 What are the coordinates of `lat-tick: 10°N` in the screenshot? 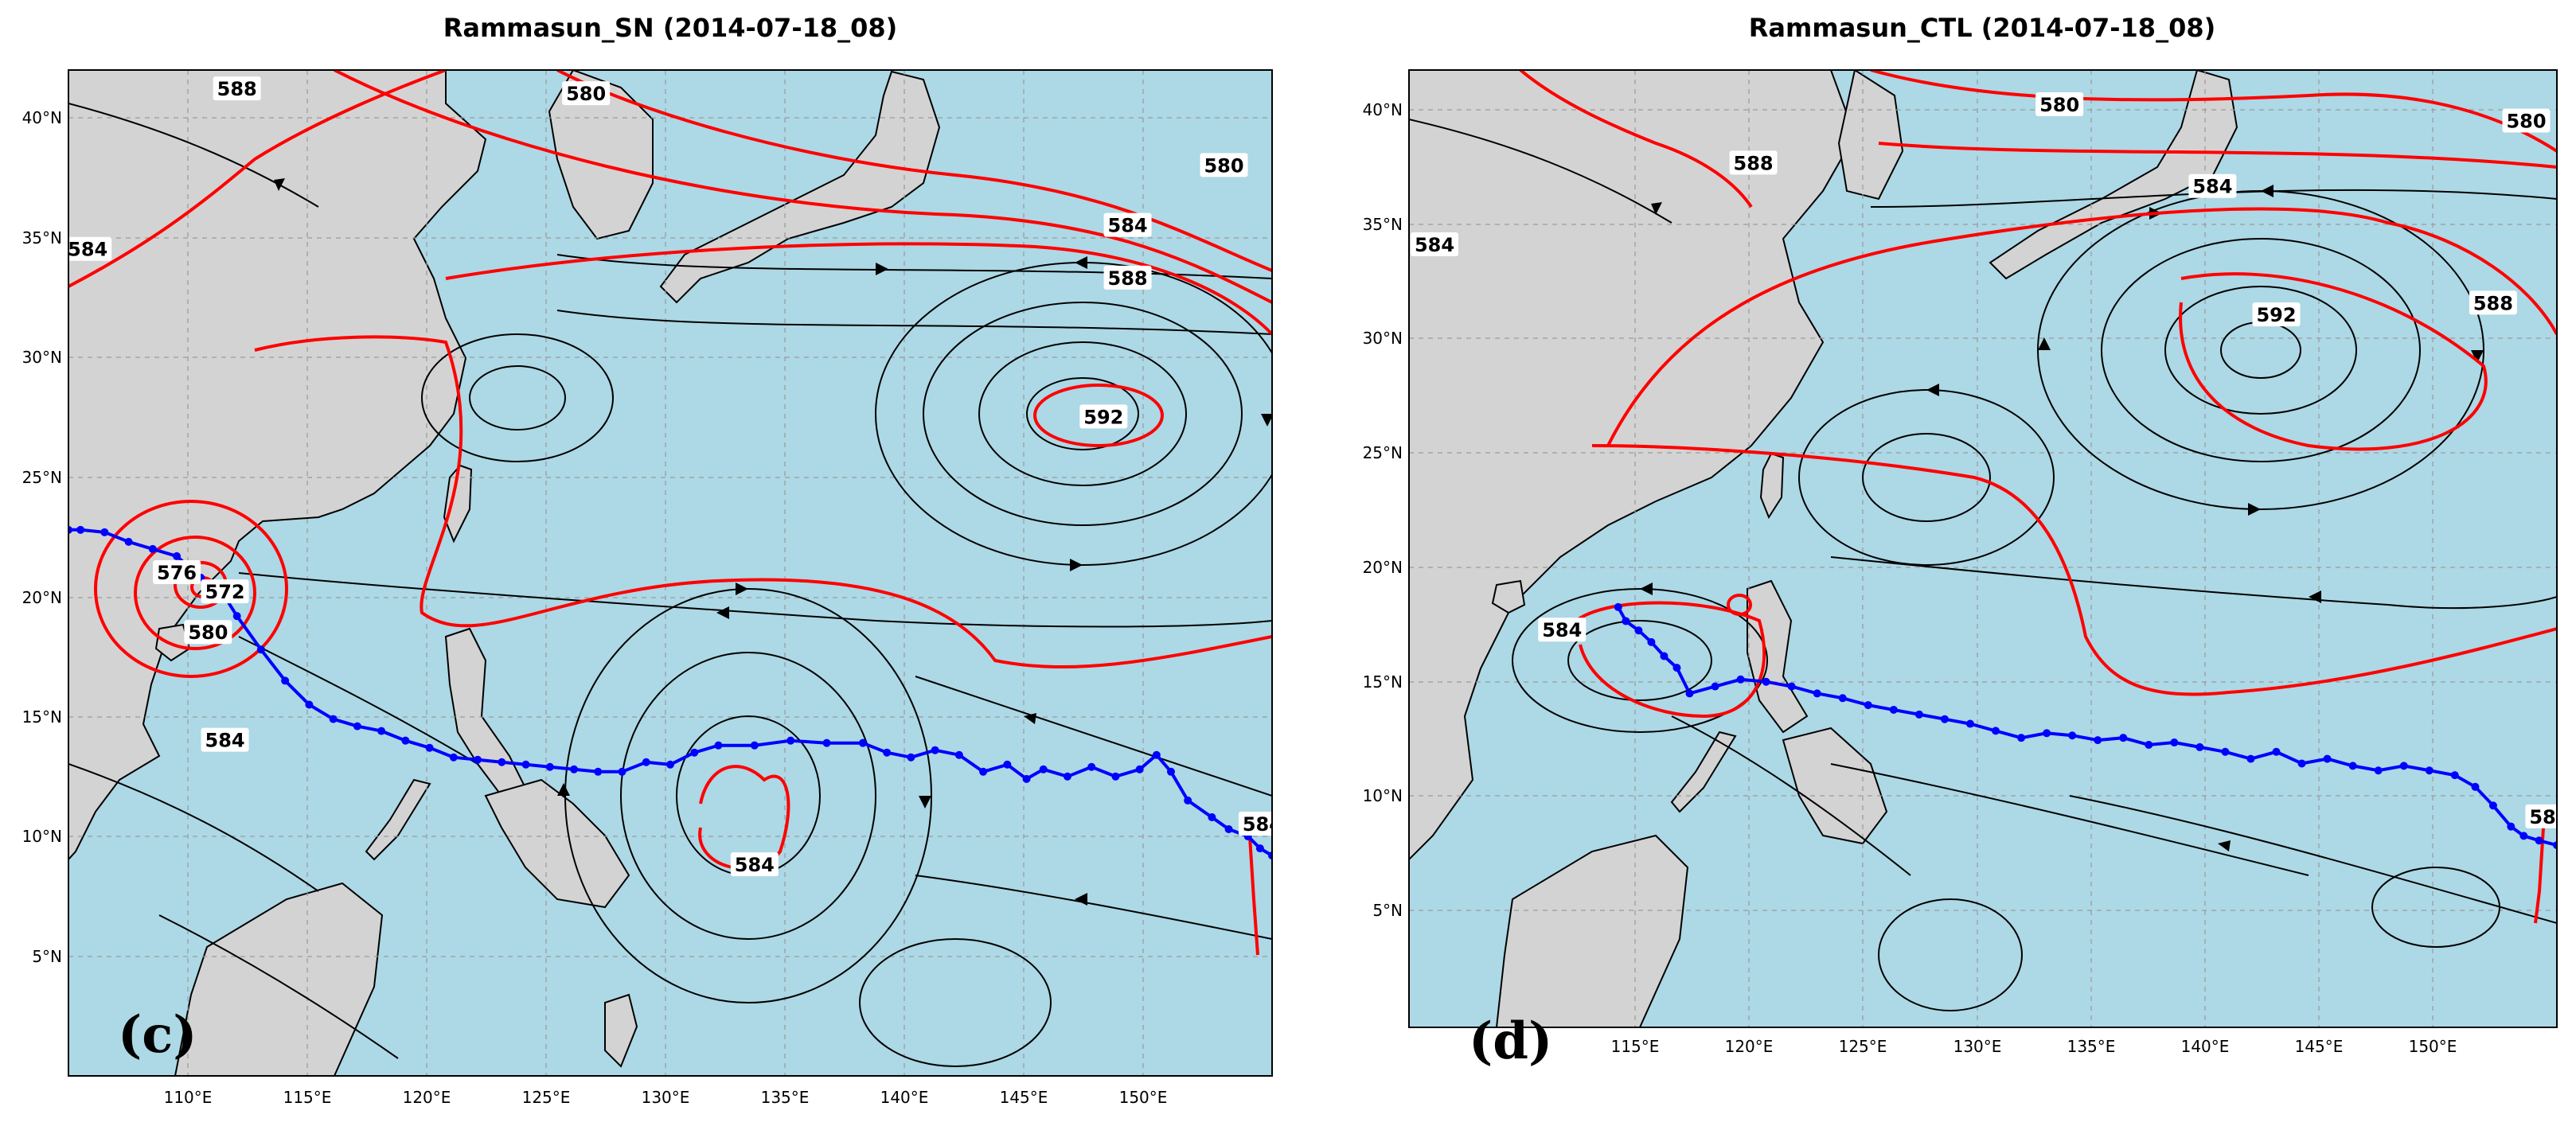 It's located at (1383, 795).